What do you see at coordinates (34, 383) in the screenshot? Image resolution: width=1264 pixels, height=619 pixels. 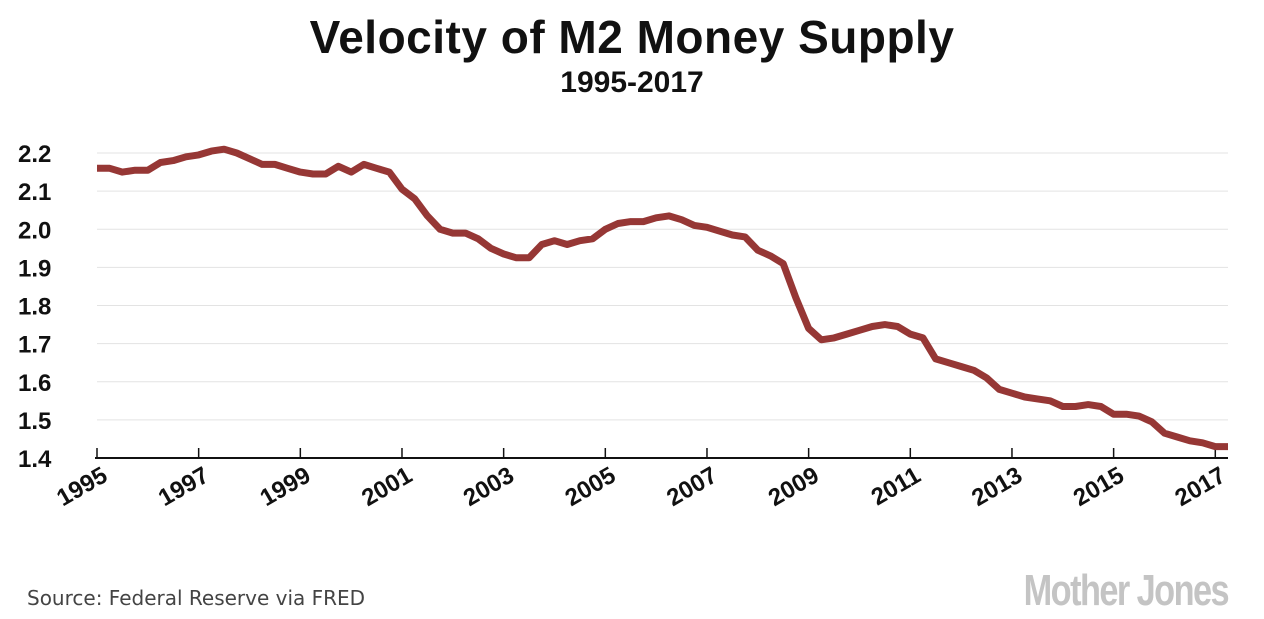 I see `y-tick-label: 1.6` at bounding box center [34, 383].